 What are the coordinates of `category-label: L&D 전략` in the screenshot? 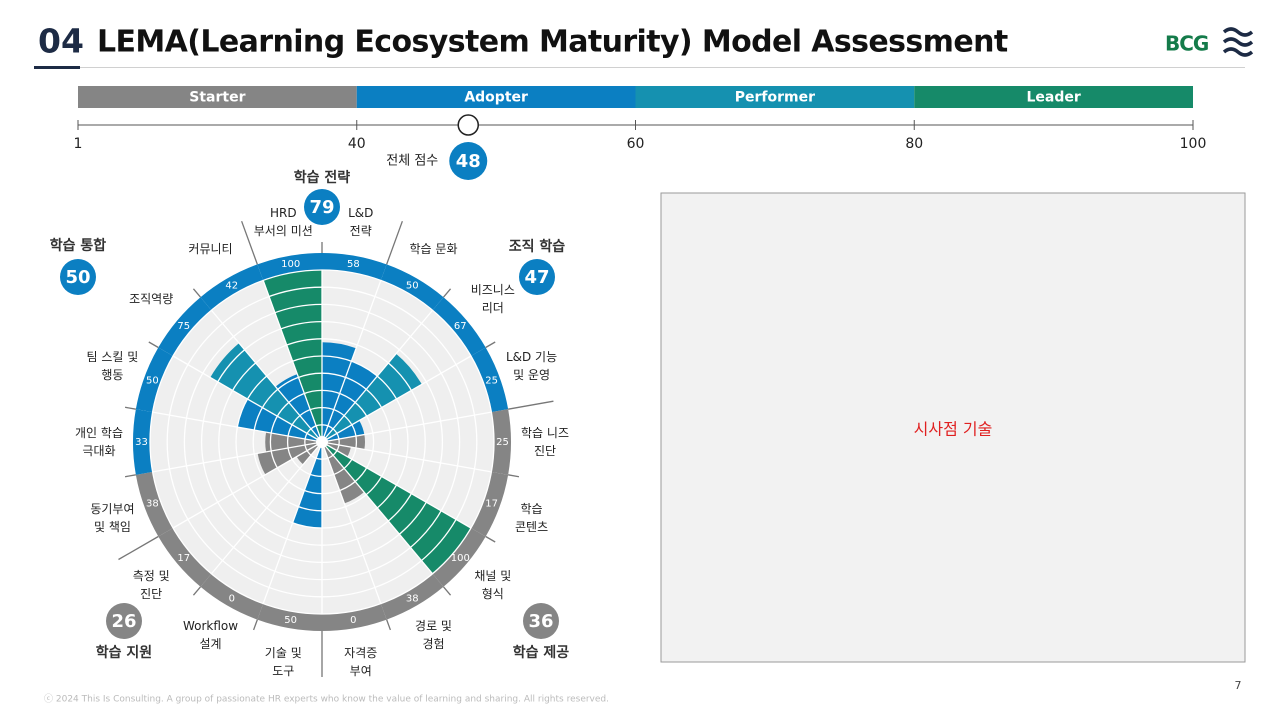 It's located at (361, 222).